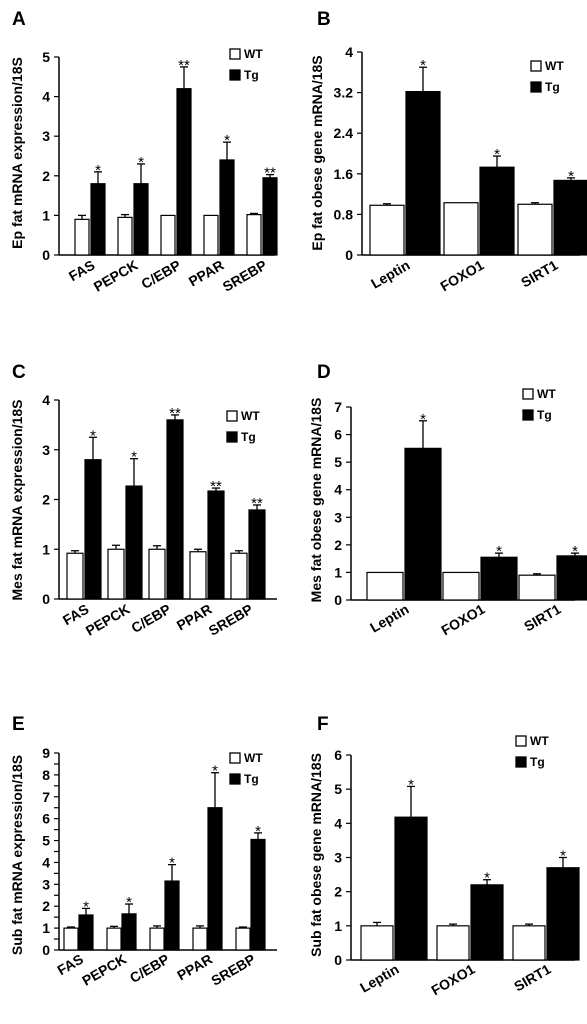 The height and width of the screenshot is (1024, 587). What do you see at coordinates (539, 274) in the screenshot?
I see `x-category-label: SIRT1` at bounding box center [539, 274].